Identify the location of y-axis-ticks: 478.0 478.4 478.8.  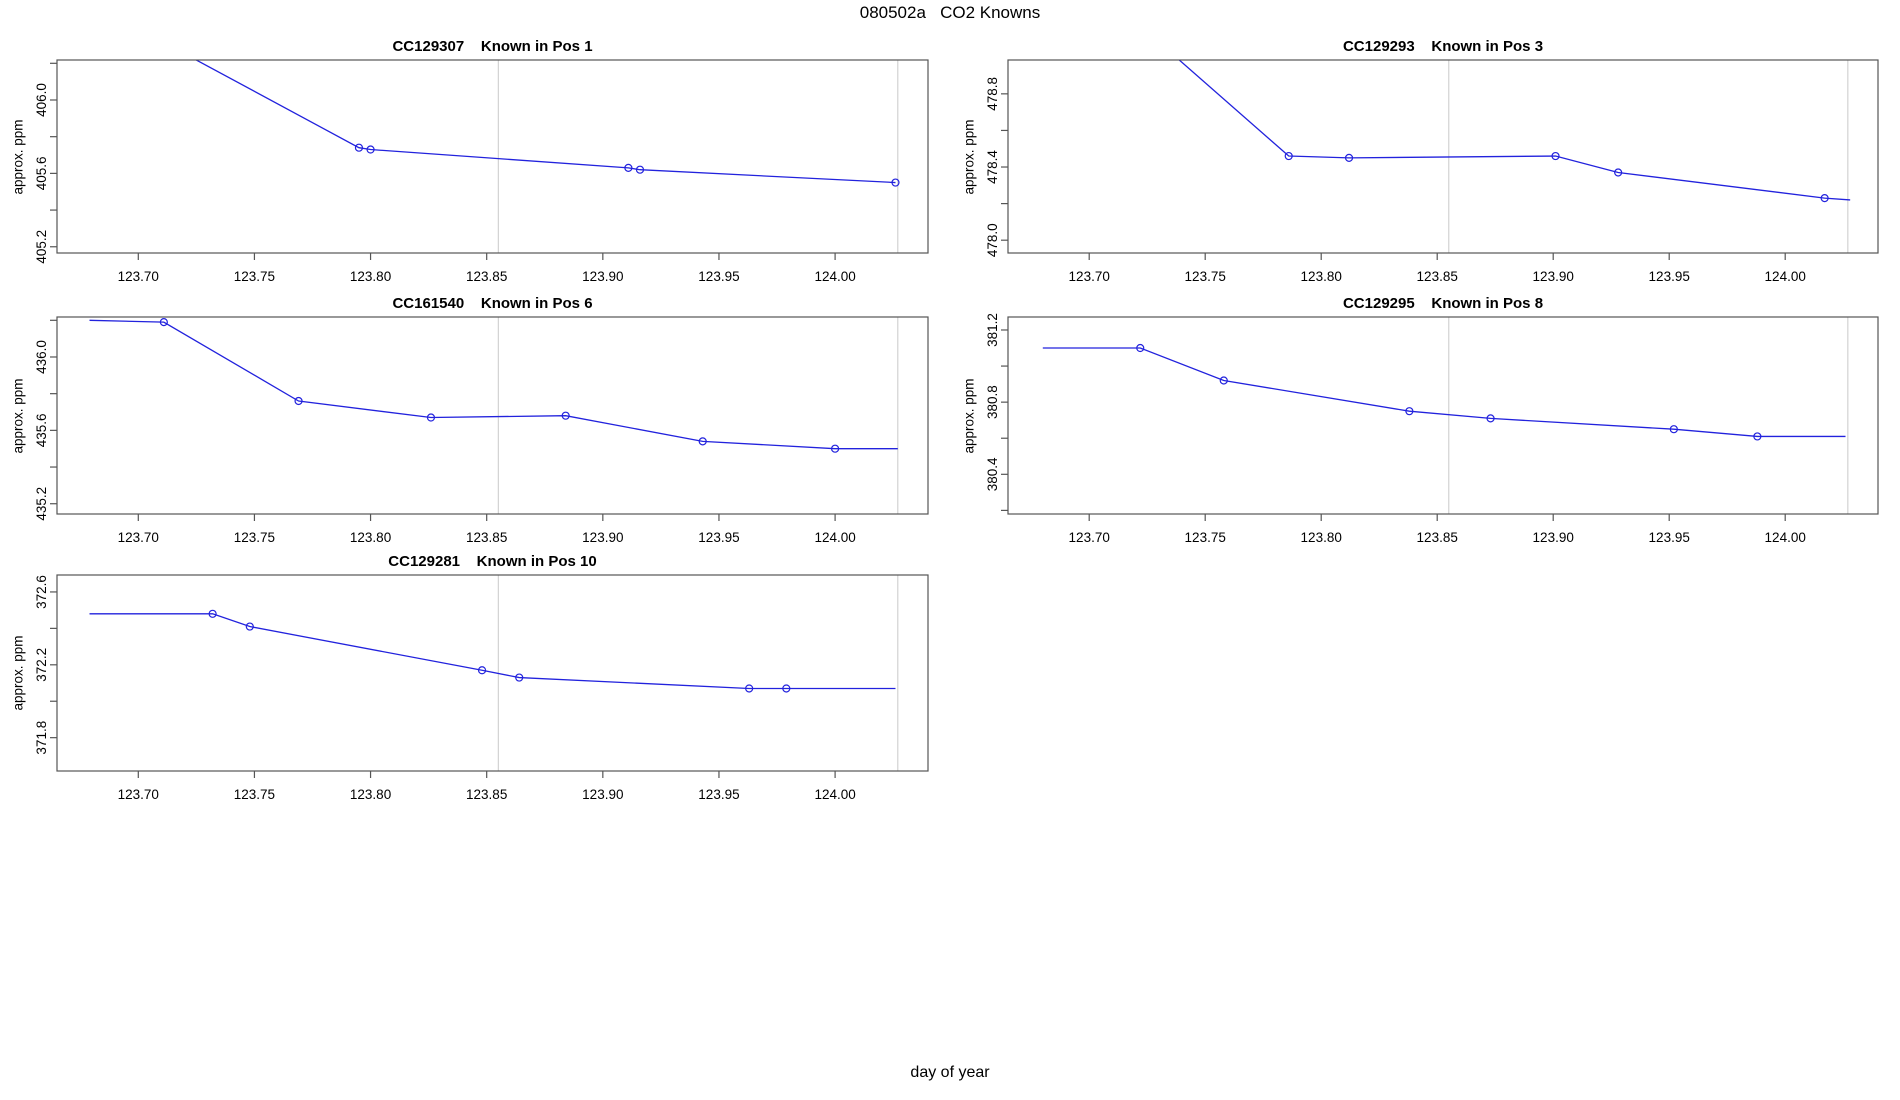
(996, 167).